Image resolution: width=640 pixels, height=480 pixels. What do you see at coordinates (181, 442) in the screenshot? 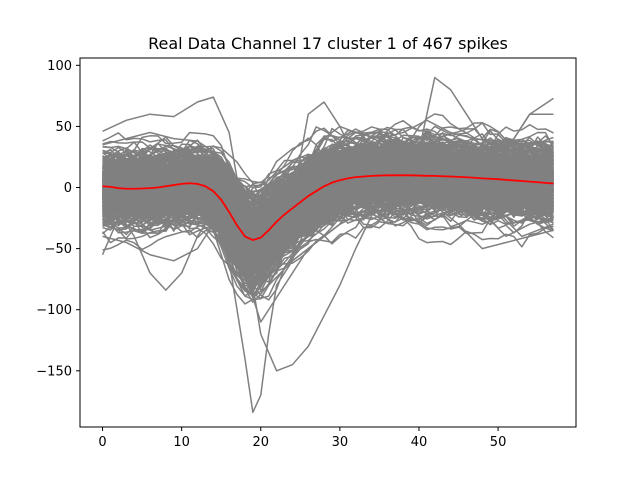
I see `x-tick-label: 10` at bounding box center [181, 442].